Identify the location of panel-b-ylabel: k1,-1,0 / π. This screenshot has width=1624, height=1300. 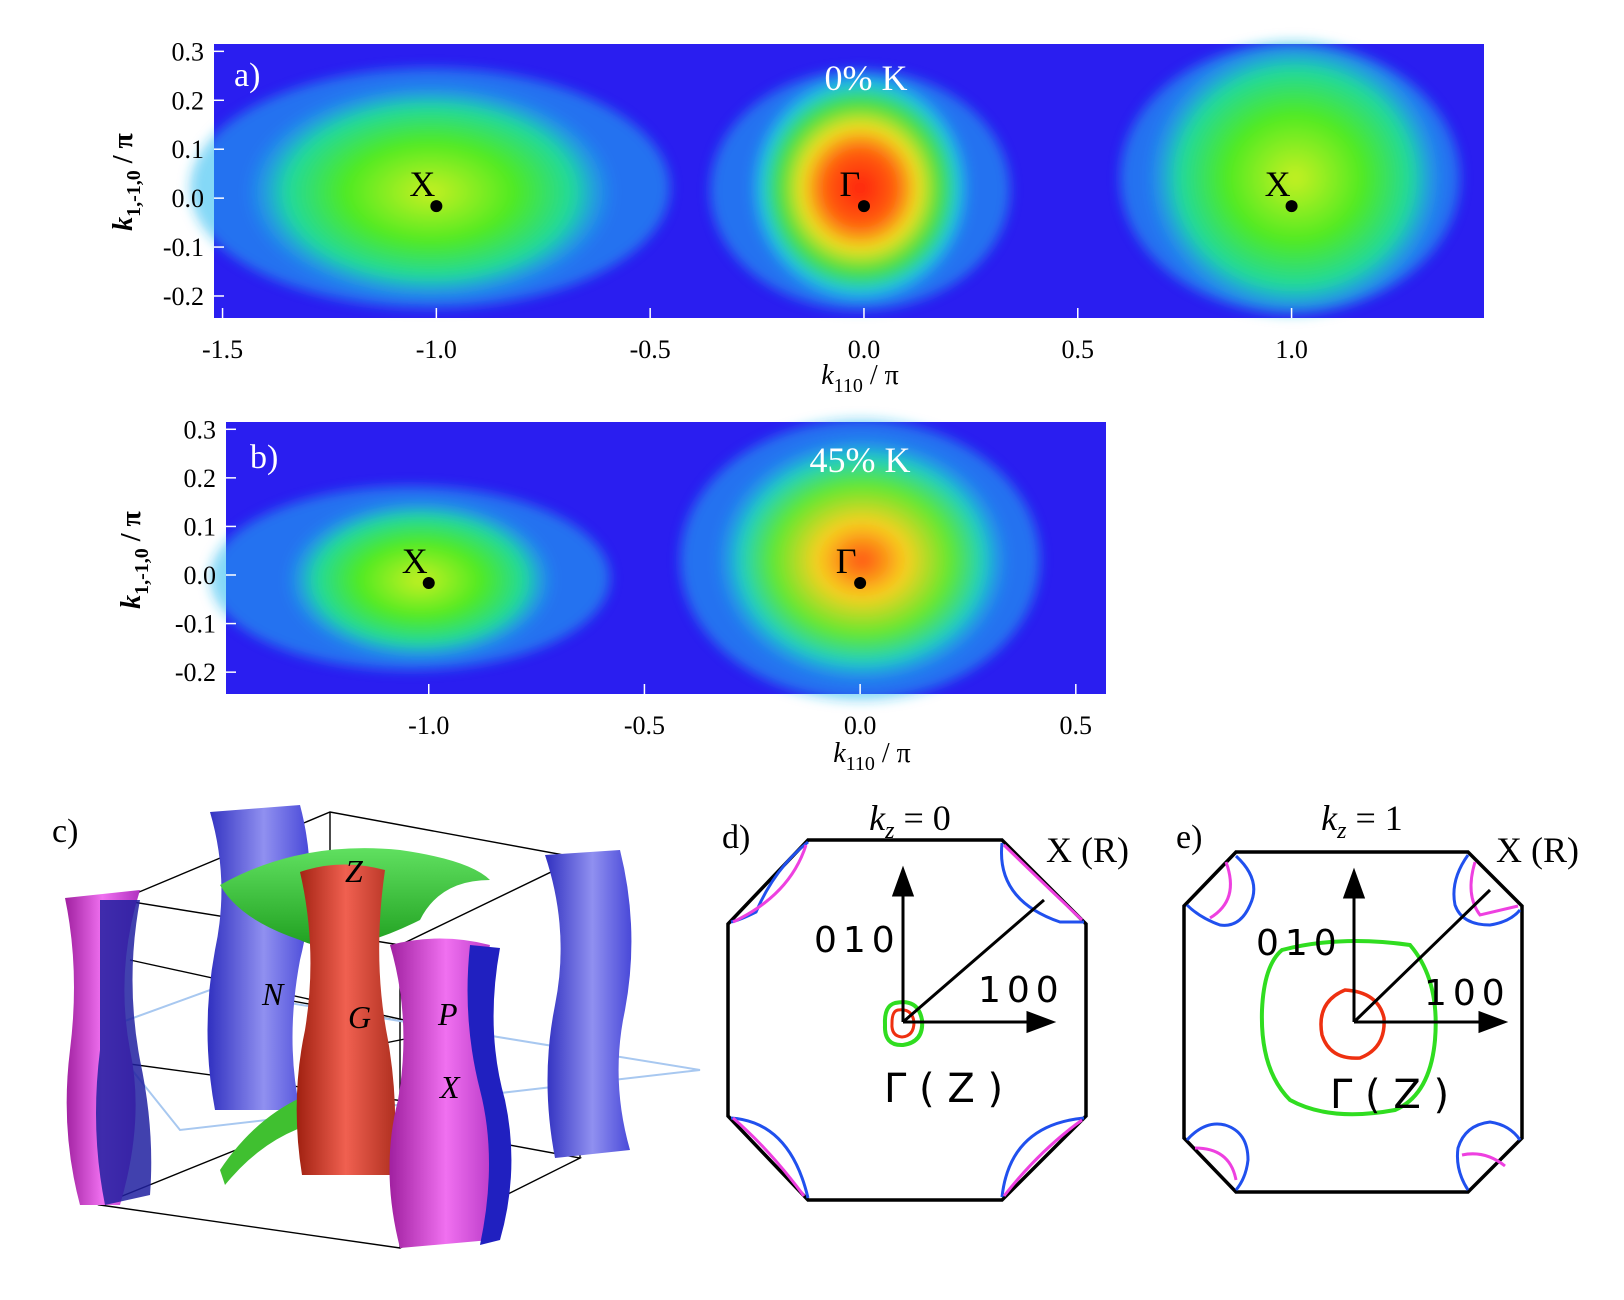
(134, 559).